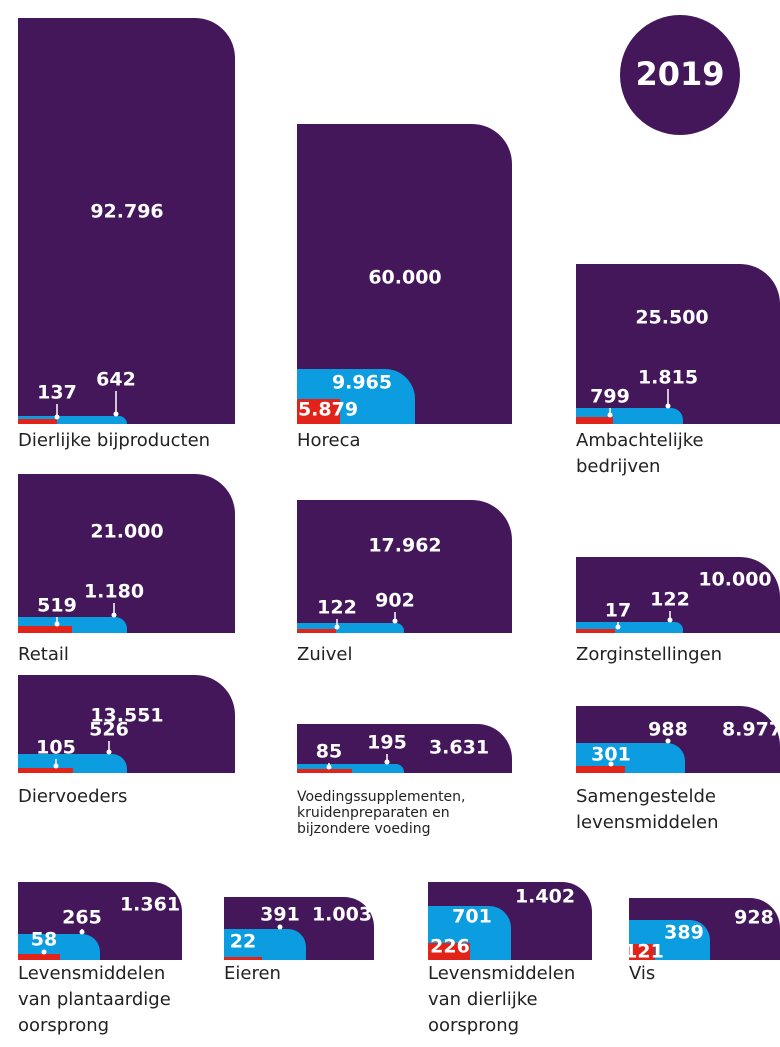  I want to click on value-label: 391, so click(280, 915).